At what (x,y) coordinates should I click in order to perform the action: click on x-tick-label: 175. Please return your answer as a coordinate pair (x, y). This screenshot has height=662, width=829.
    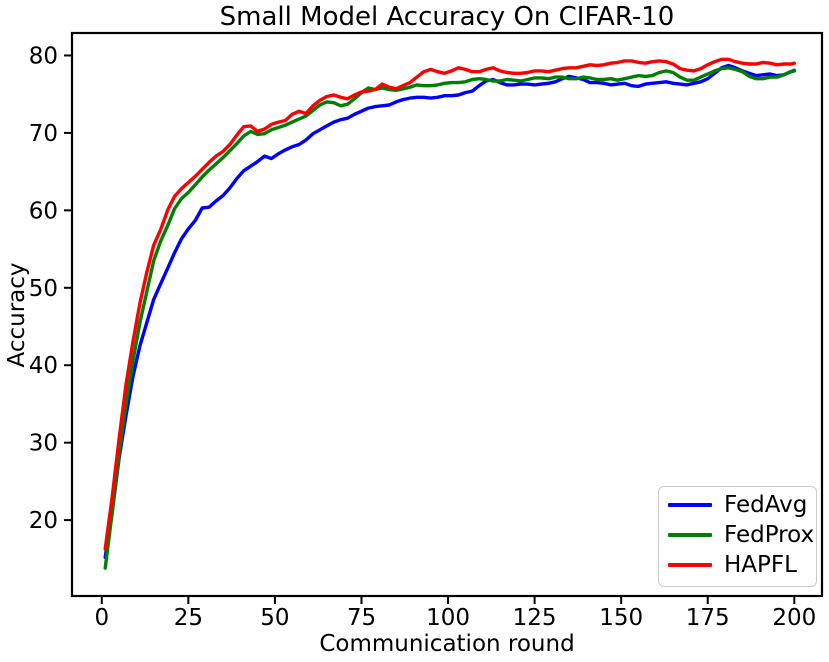
    Looking at the image, I should click on (708, 618).